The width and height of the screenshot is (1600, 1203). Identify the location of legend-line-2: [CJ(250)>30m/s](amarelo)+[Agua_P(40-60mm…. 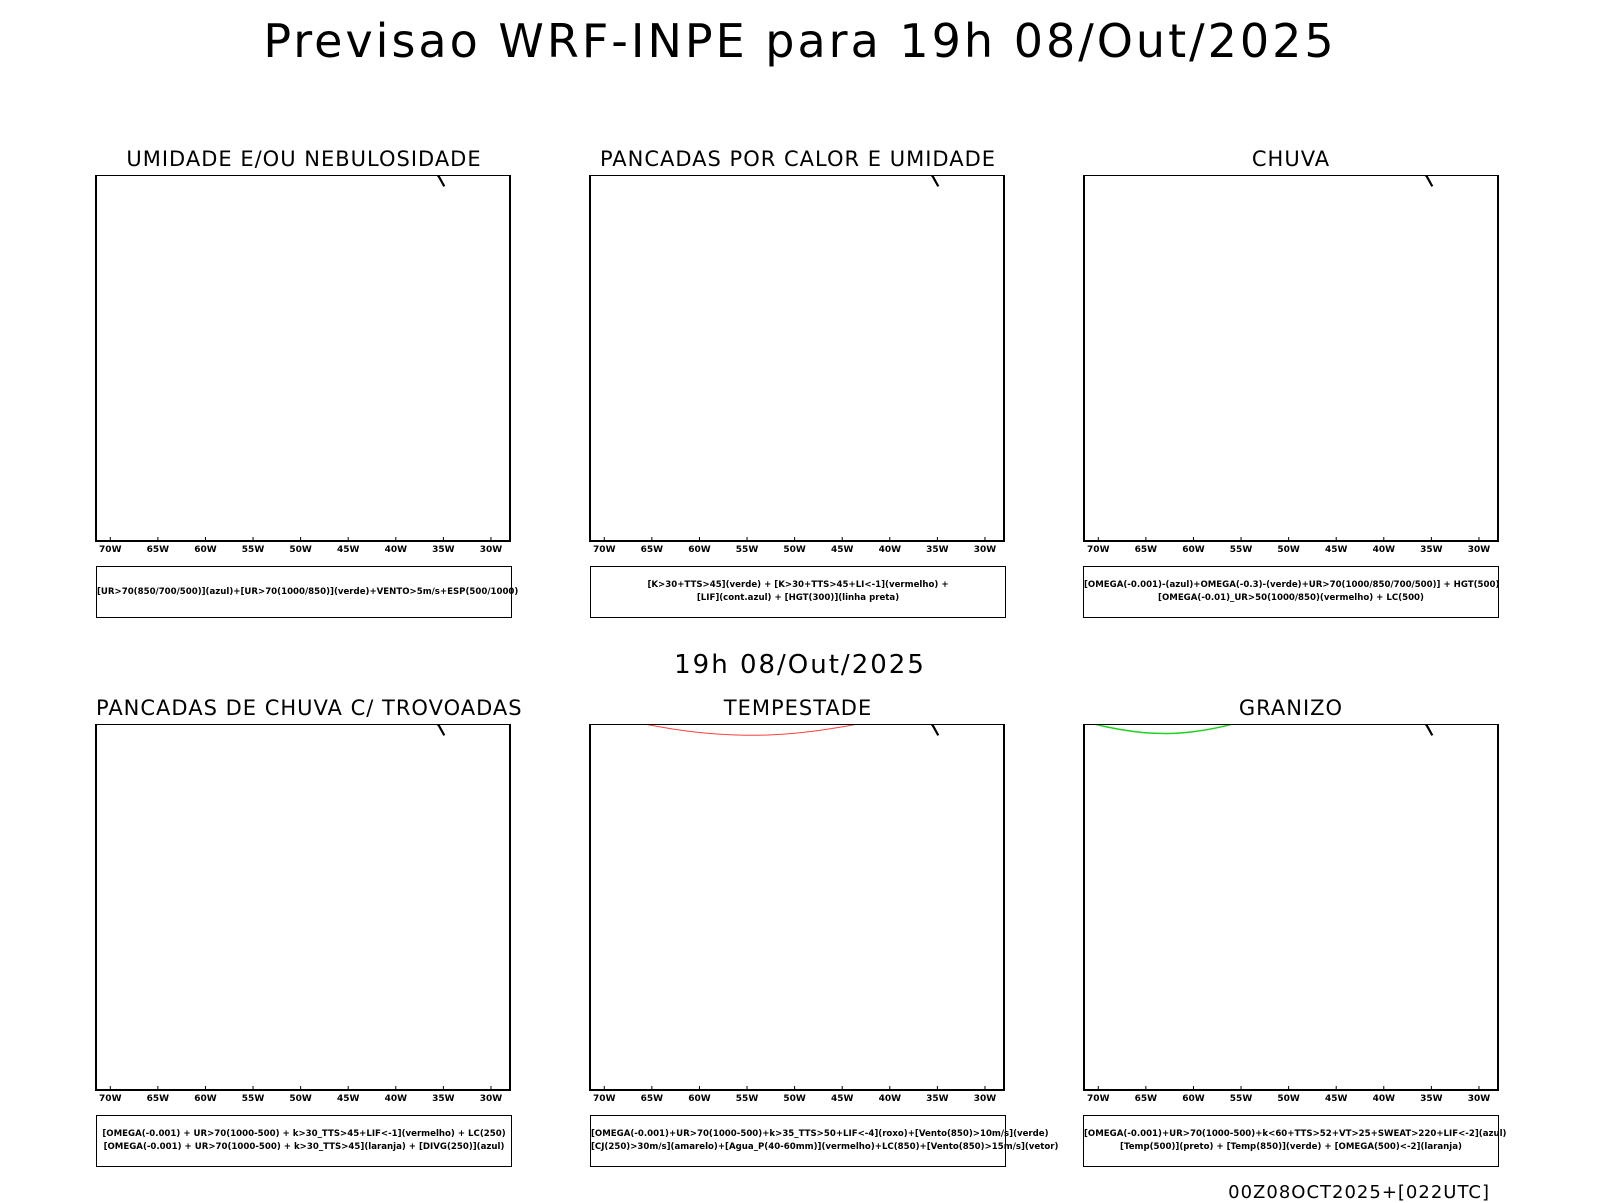
(825, 1147).